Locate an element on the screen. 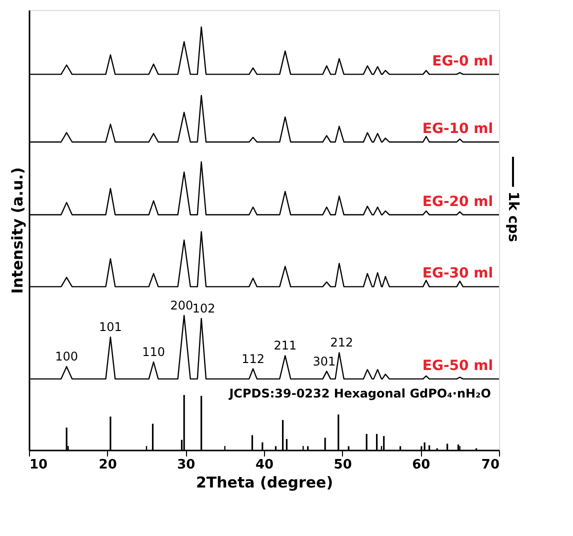 Image resolution: width=573 pixels, height=536 pixels. x-tick-label: 20 is located at coordinates (107, 465).